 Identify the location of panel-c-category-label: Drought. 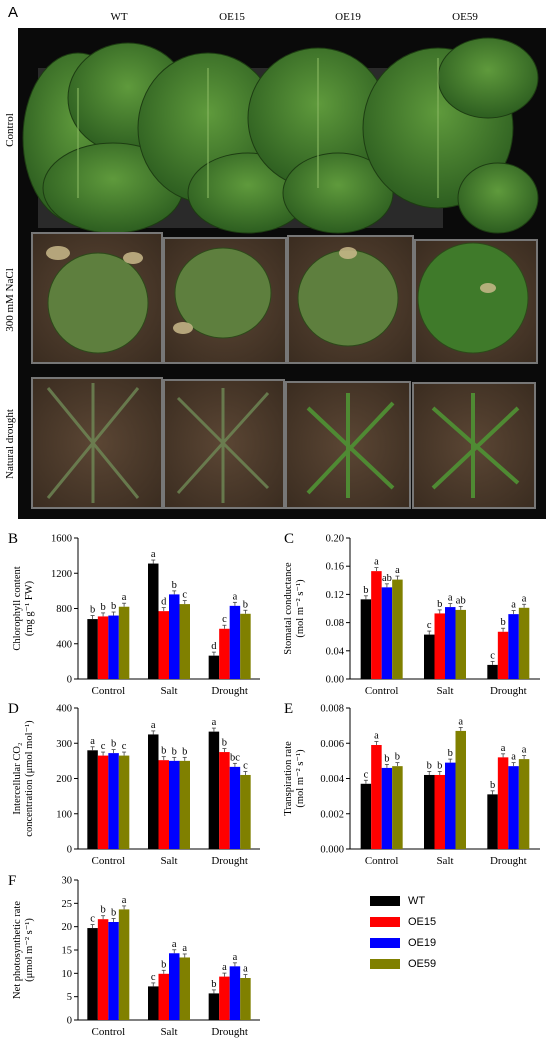
(508, 691).